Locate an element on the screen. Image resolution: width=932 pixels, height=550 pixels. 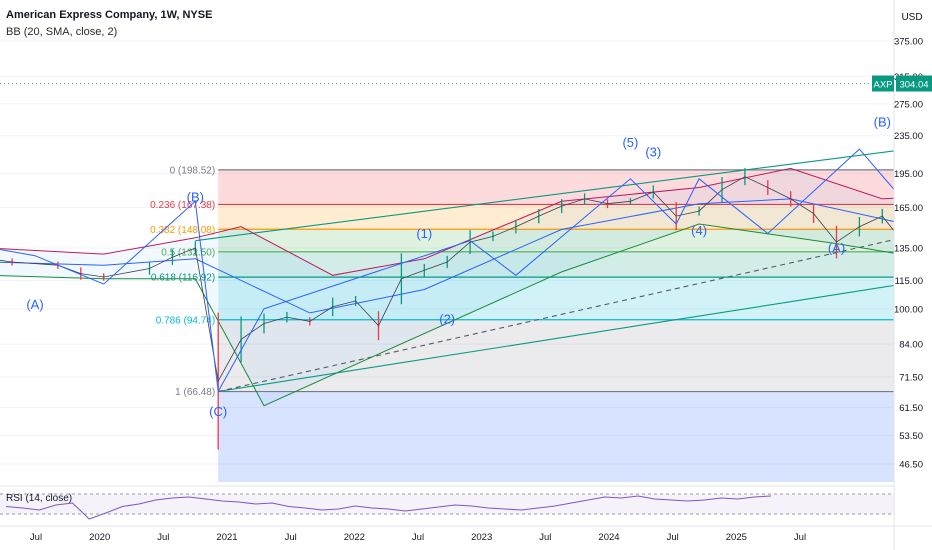
fib-1-extension-zone is located at coordinates (575, 436).